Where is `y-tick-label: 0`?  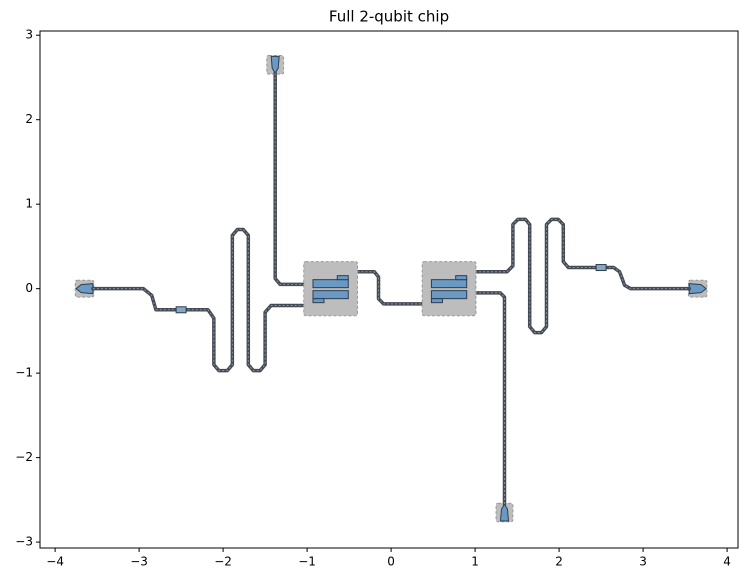
y-tick-label: 0 is located at coordinates (29, 288).